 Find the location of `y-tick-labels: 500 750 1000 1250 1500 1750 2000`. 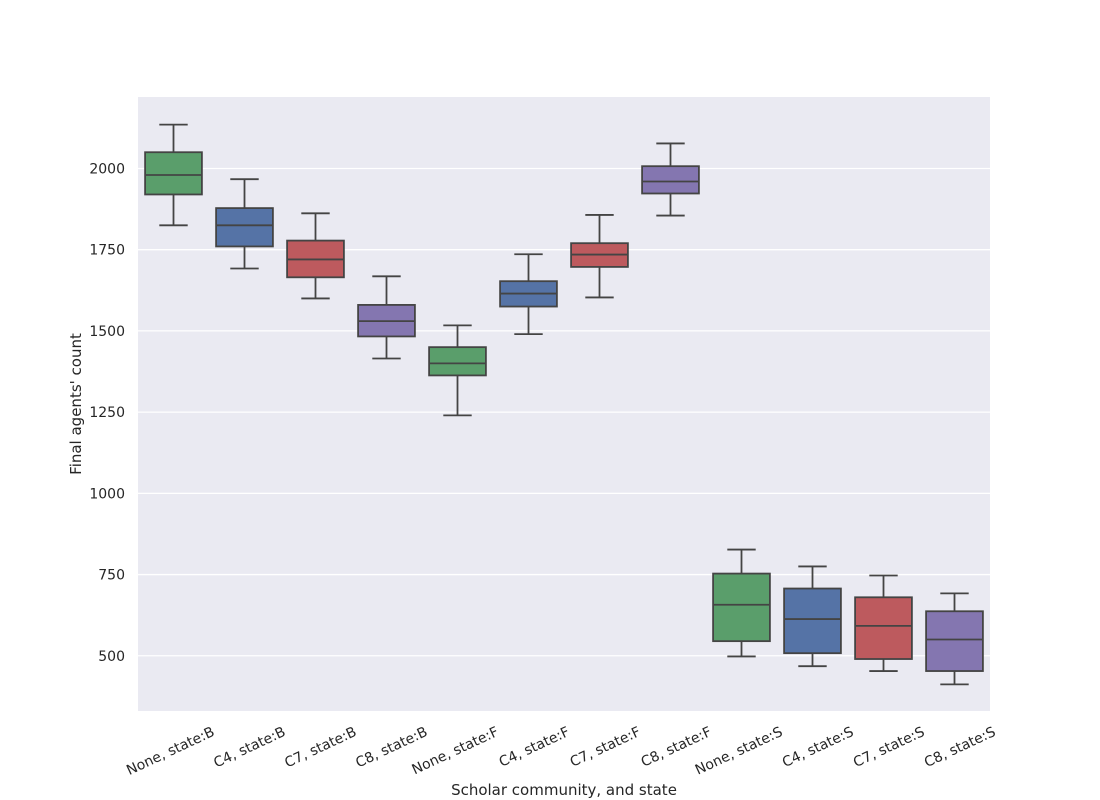

y-tick-labels: 500 750 1000 1250 1500 1750 2000 is located at coordinates (107, 412).